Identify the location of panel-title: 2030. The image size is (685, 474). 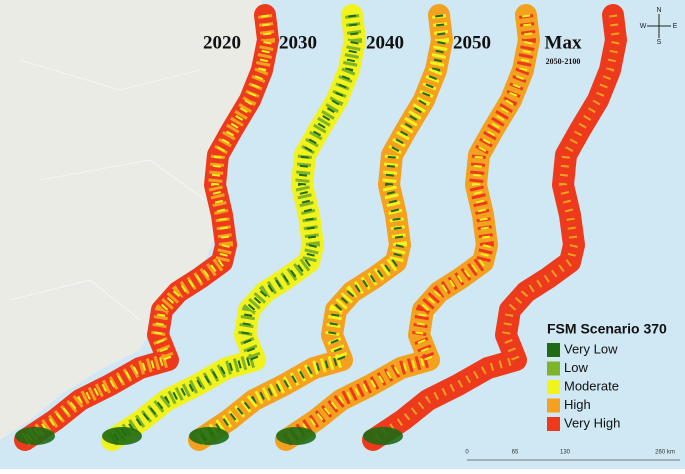
(298, 42).